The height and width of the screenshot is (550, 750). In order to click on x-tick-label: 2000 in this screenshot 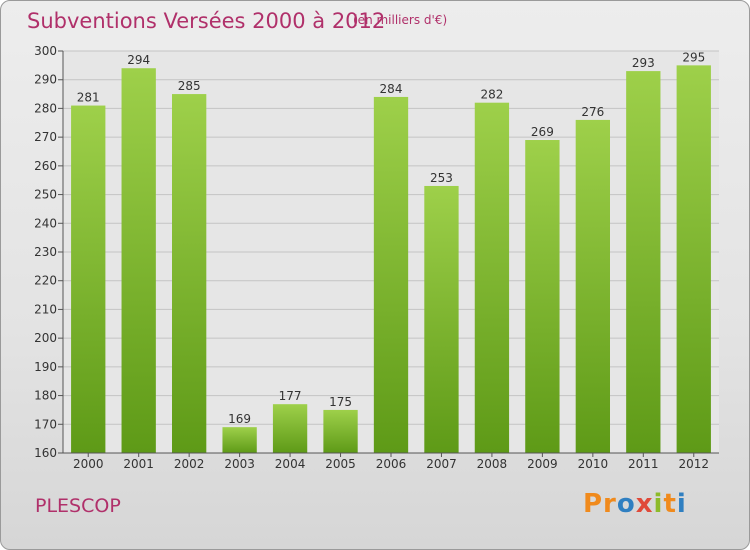, I will do `click(88, 464)`.